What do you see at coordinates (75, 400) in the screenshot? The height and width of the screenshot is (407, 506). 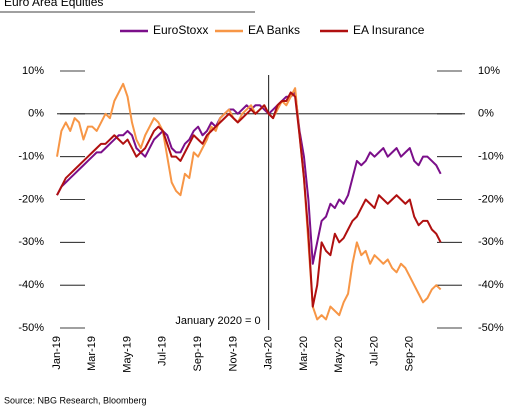 I see `source-note: Source: NBG Research, Bloomberg` at bounding box center [75, 400].